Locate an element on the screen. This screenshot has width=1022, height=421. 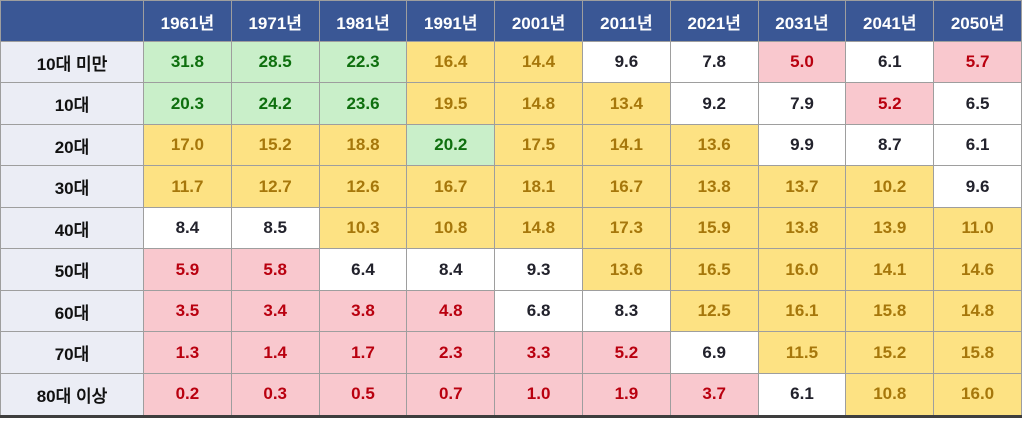
column-header-0: 1961년 is located at coordinates (187, 21).